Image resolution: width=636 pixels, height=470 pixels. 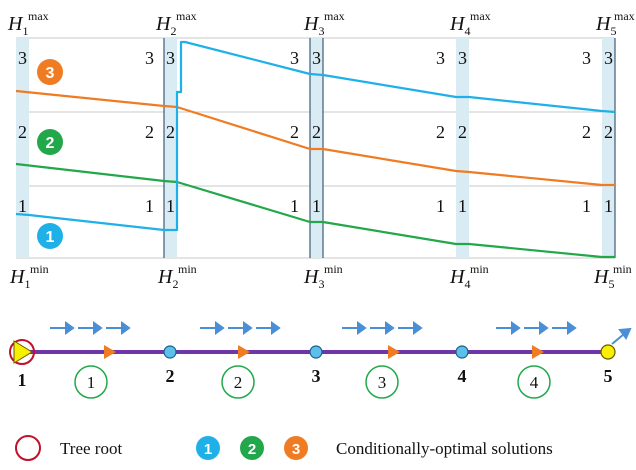 What do you see at coordinates (462, 58) in the screenshot?
I see `level-3-col4b: 3` at bounding box center [462, 58].